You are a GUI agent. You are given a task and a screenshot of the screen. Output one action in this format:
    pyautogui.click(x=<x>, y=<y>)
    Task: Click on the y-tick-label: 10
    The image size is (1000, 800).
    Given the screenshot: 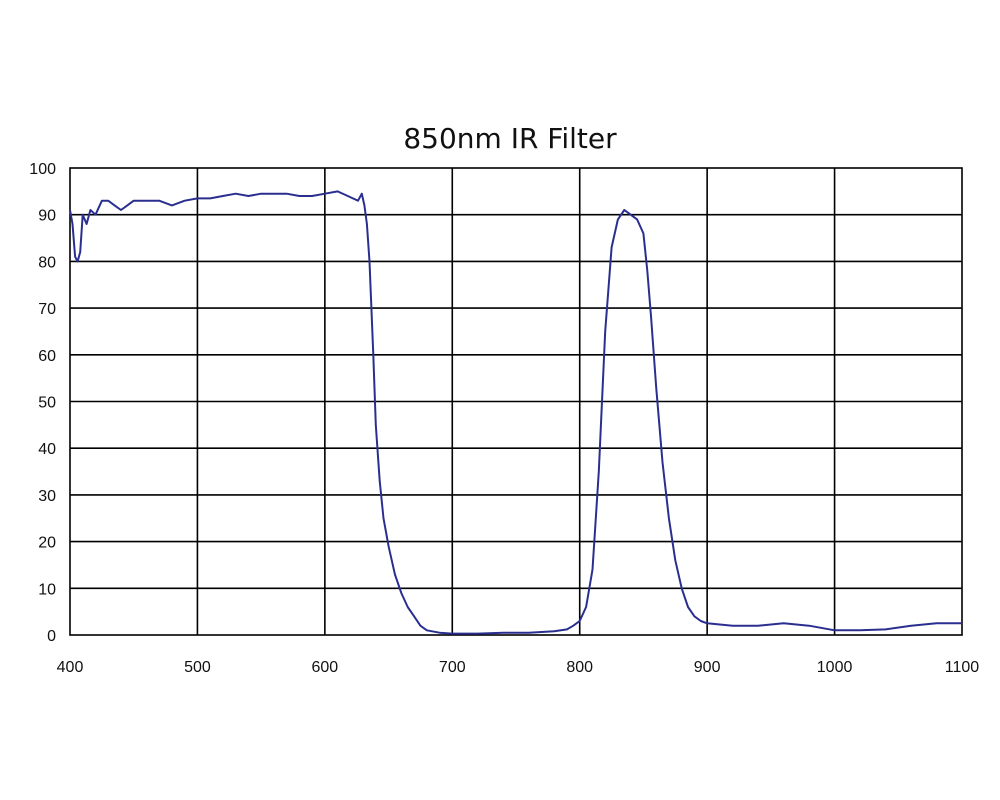 What is the action you would take?
    pyautogui.click(x=47, y=589)
    